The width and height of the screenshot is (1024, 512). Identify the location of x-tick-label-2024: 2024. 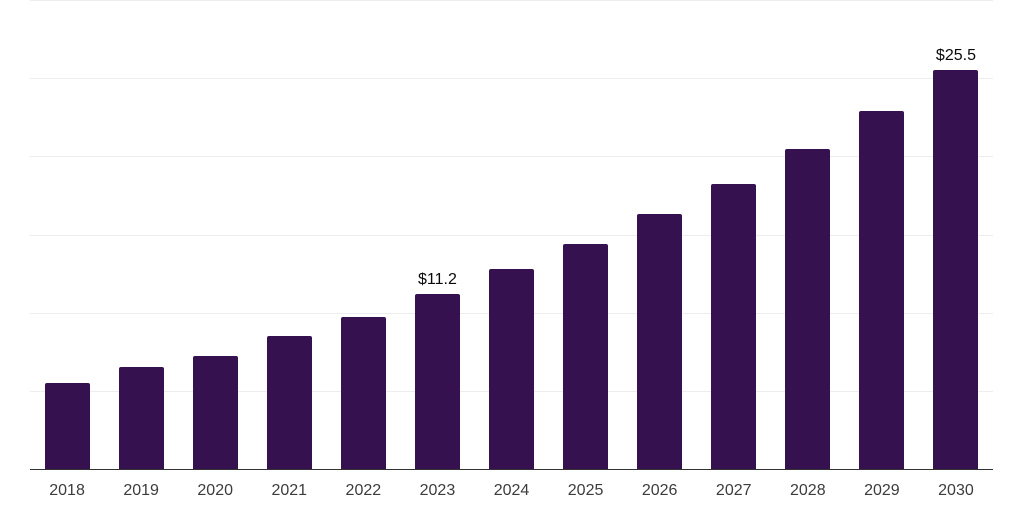
(511, 490).